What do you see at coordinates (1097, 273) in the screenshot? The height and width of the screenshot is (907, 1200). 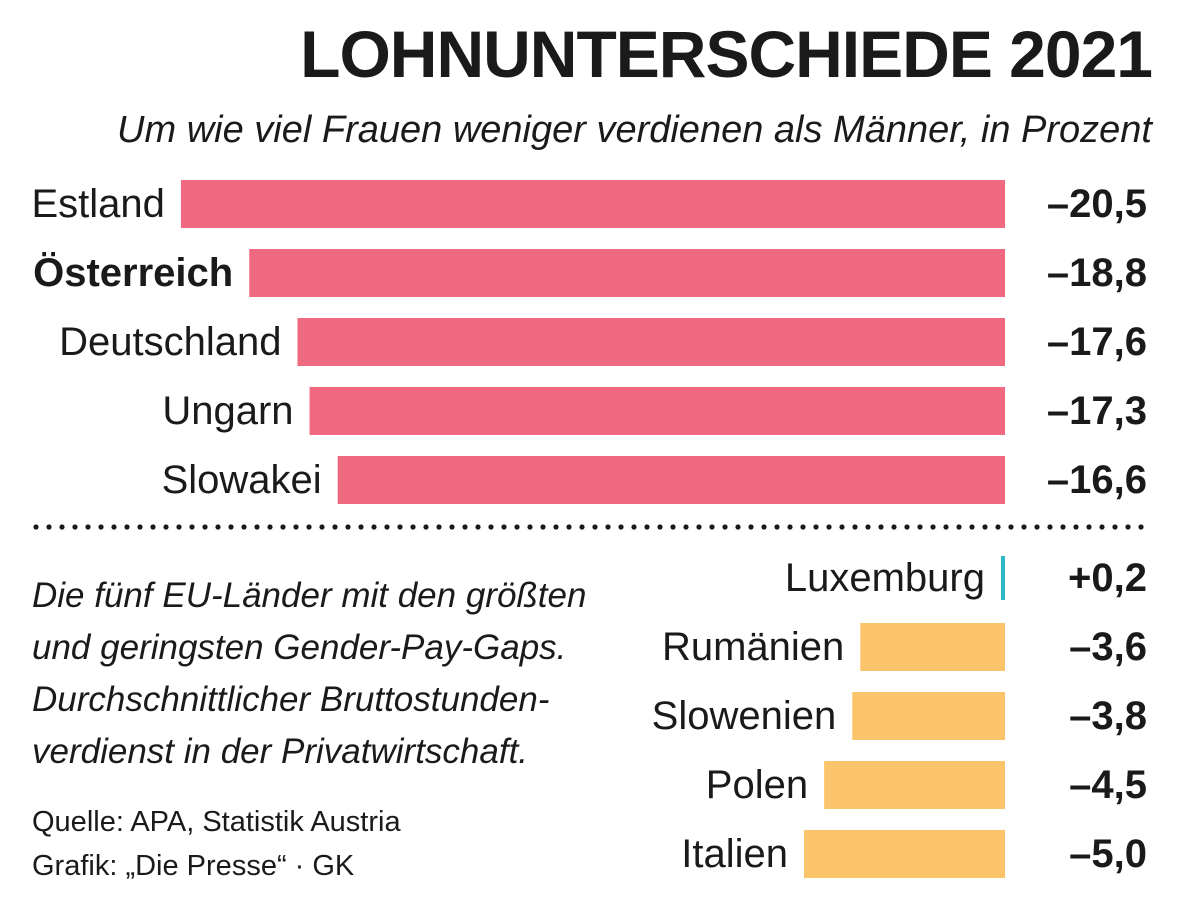 I see `value-label: –18,8` at bounding box center [1097, 273].